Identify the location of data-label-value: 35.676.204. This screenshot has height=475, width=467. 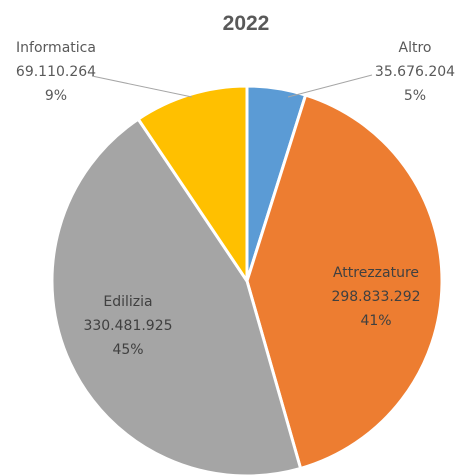
(415, 72).